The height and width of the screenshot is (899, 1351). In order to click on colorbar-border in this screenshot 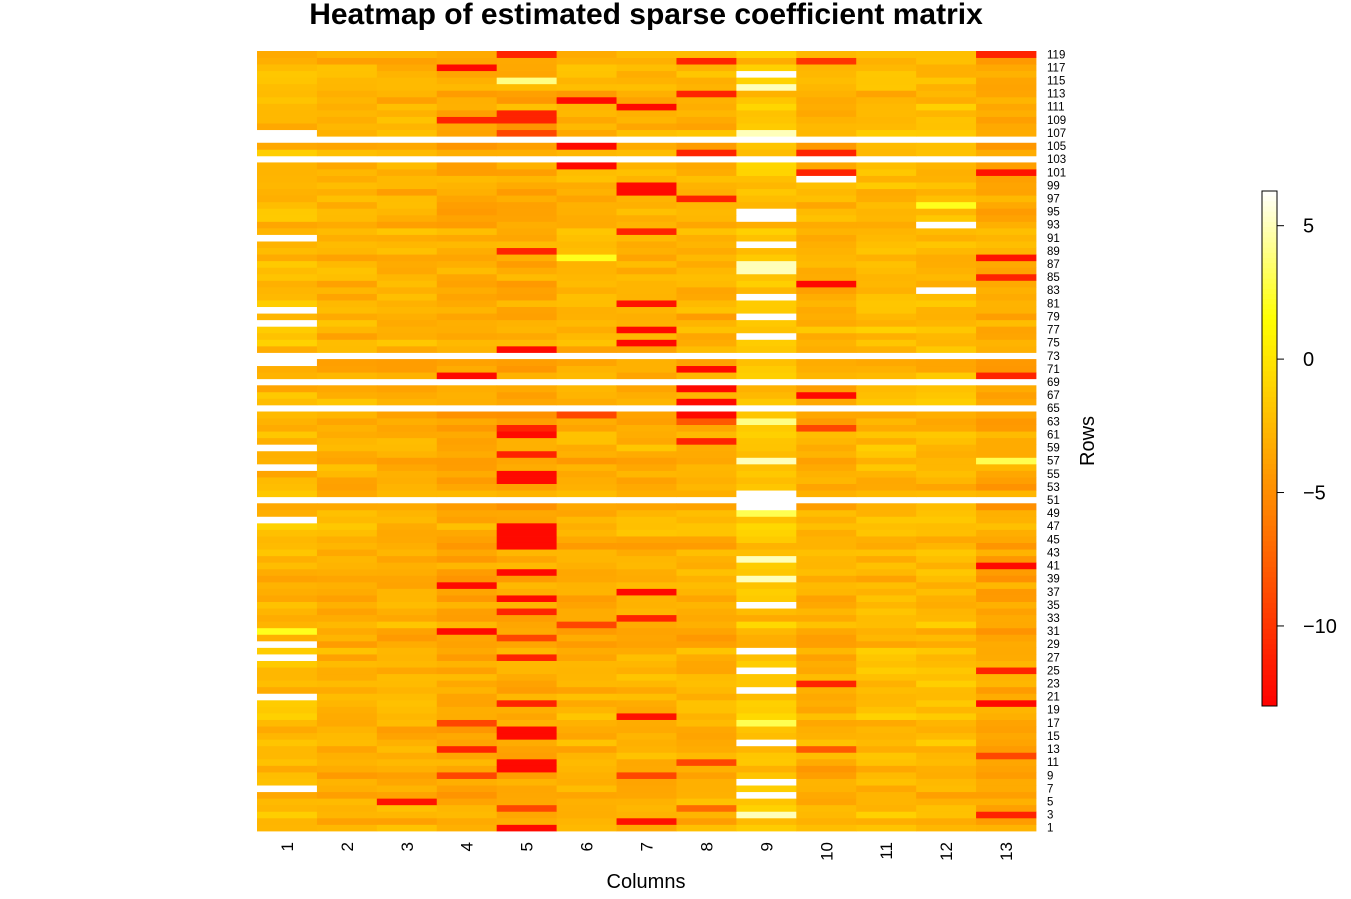, I will do `click(1269, 448)`.